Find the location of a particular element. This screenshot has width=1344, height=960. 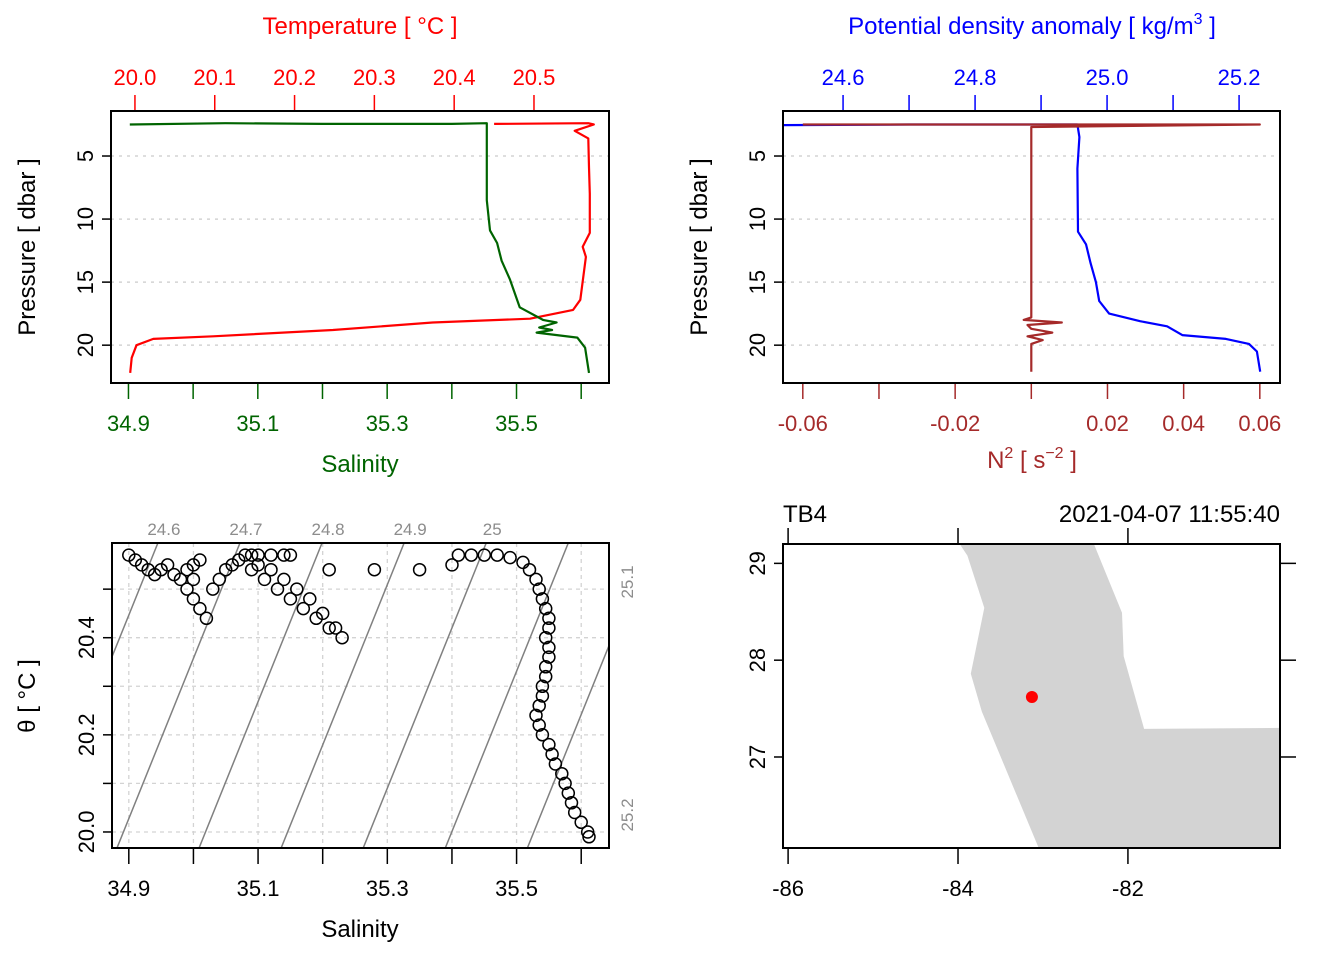

x-tick-label: 35.3 is located at coordinates (387, 888).